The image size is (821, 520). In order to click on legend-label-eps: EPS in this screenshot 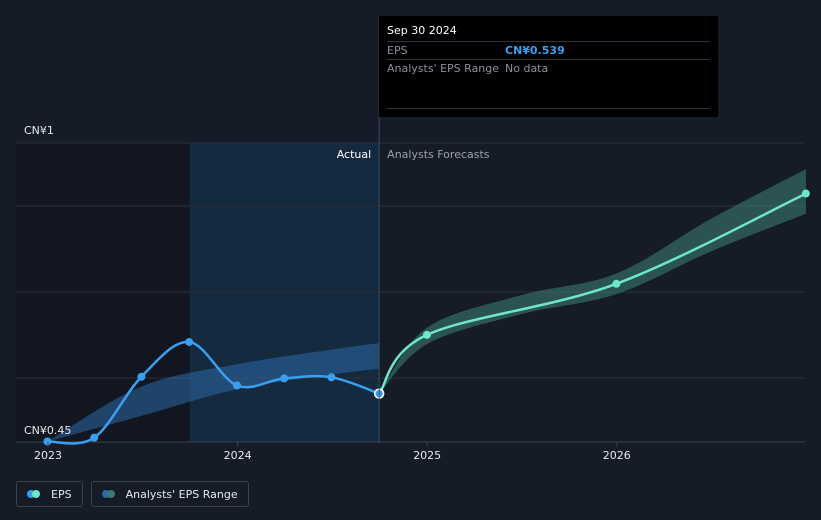, I will do `click(61, 494)`.